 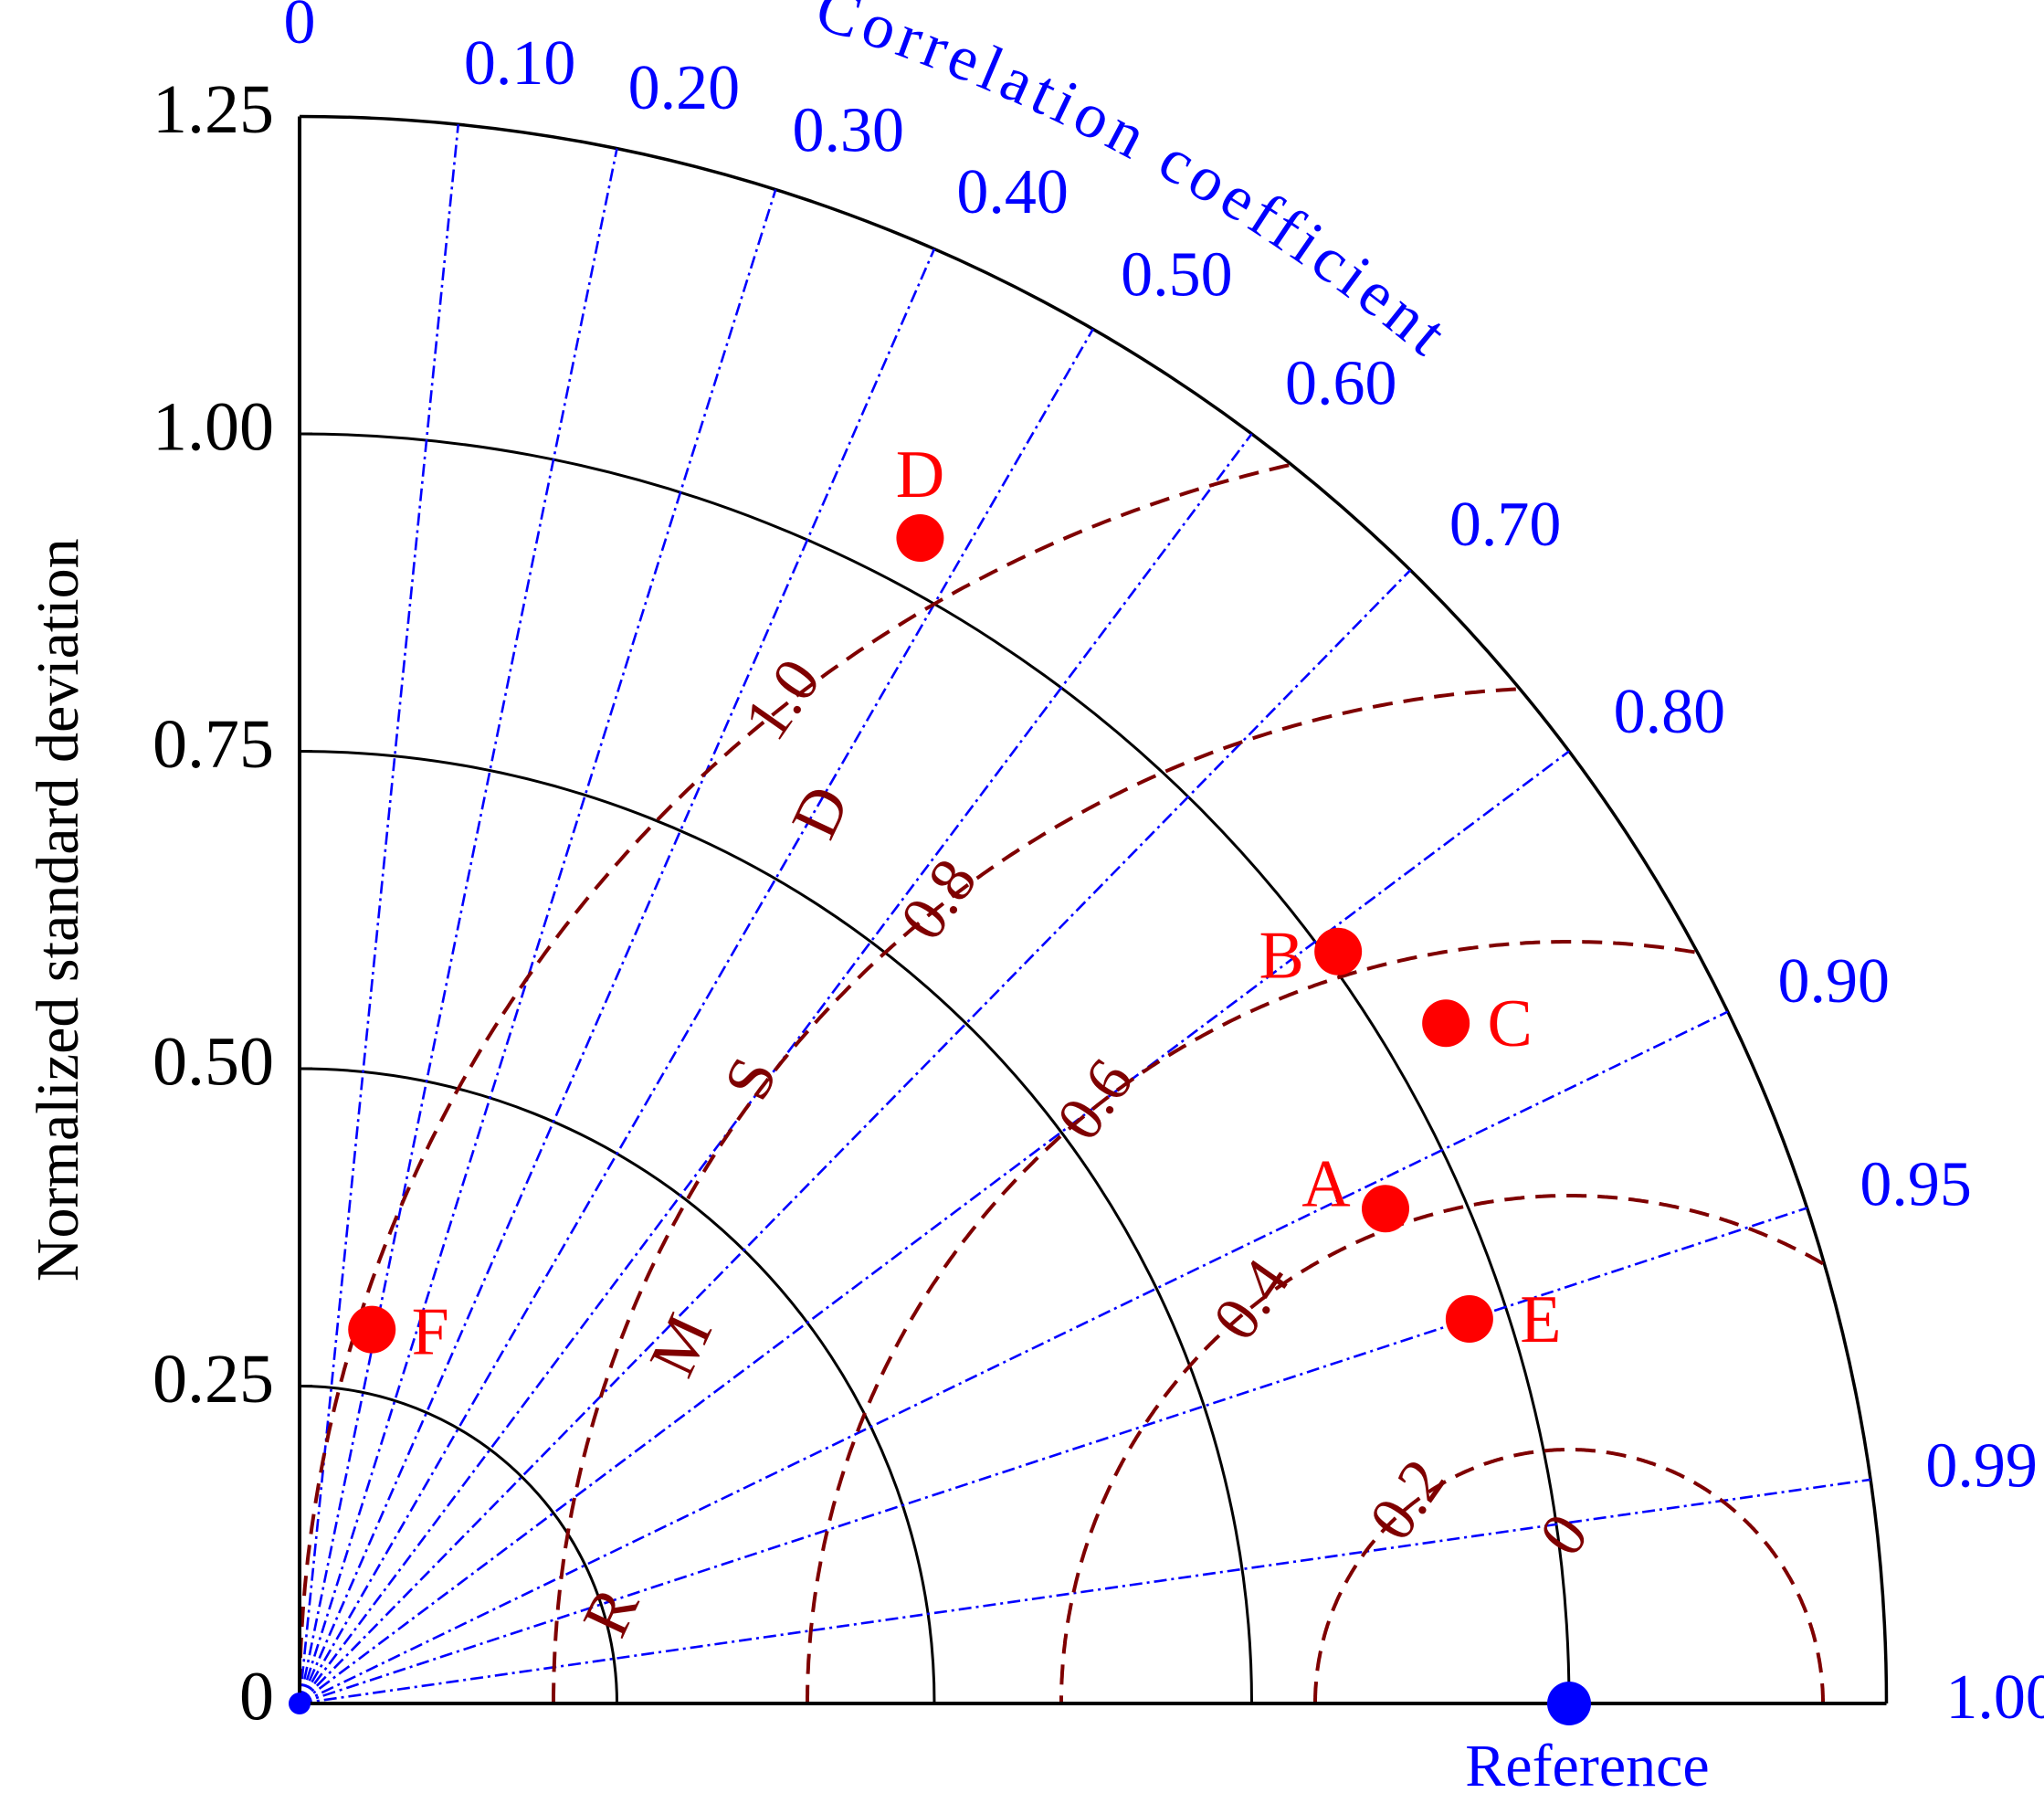 I want to click on y-tick-label: 1.25, so click(x=213, y=109).